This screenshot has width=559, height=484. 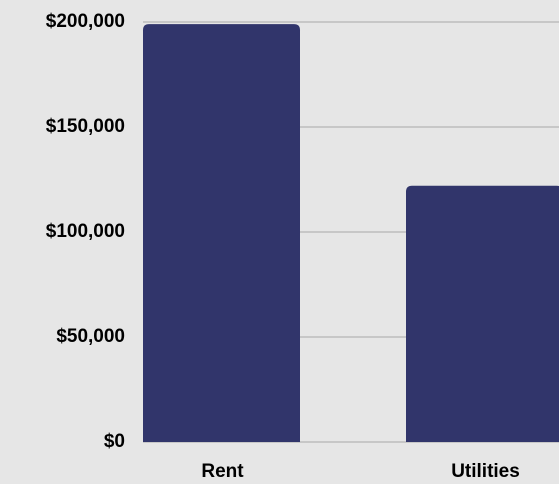 What do you see at coordinates (85, 21) in the screenshot?
I see `y-tick-label: $200,000` at bounding box center [85, 21].